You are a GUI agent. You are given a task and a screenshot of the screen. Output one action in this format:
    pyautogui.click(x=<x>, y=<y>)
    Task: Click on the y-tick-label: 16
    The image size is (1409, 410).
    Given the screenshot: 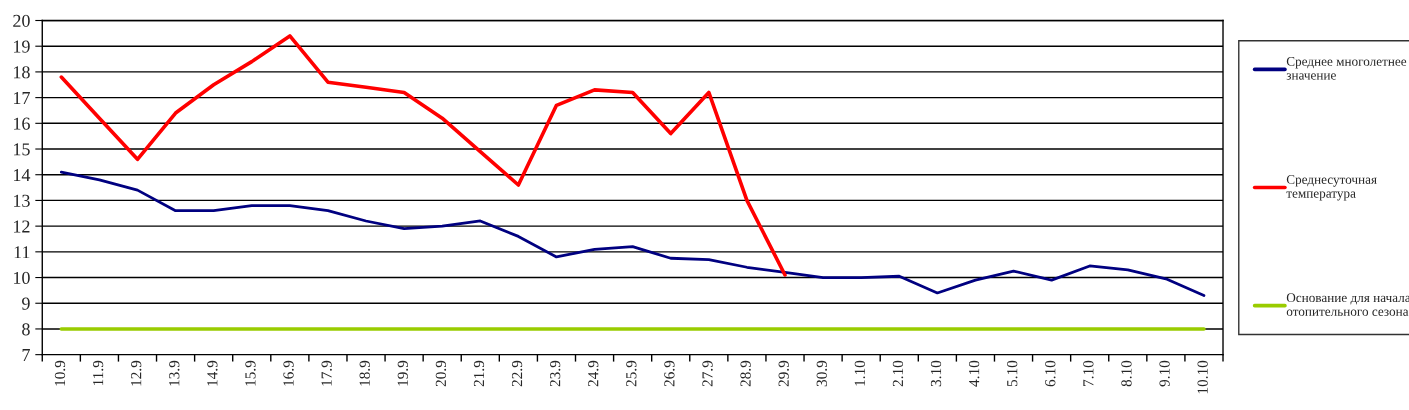 What is the action you would take?
    pyautogui.click(x=22, y=123)
    